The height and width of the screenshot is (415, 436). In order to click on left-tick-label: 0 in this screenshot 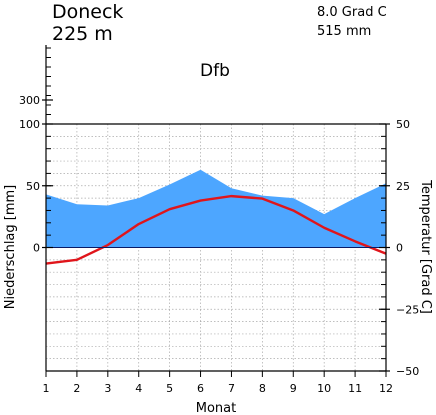, I will do `click(36, 248)`.